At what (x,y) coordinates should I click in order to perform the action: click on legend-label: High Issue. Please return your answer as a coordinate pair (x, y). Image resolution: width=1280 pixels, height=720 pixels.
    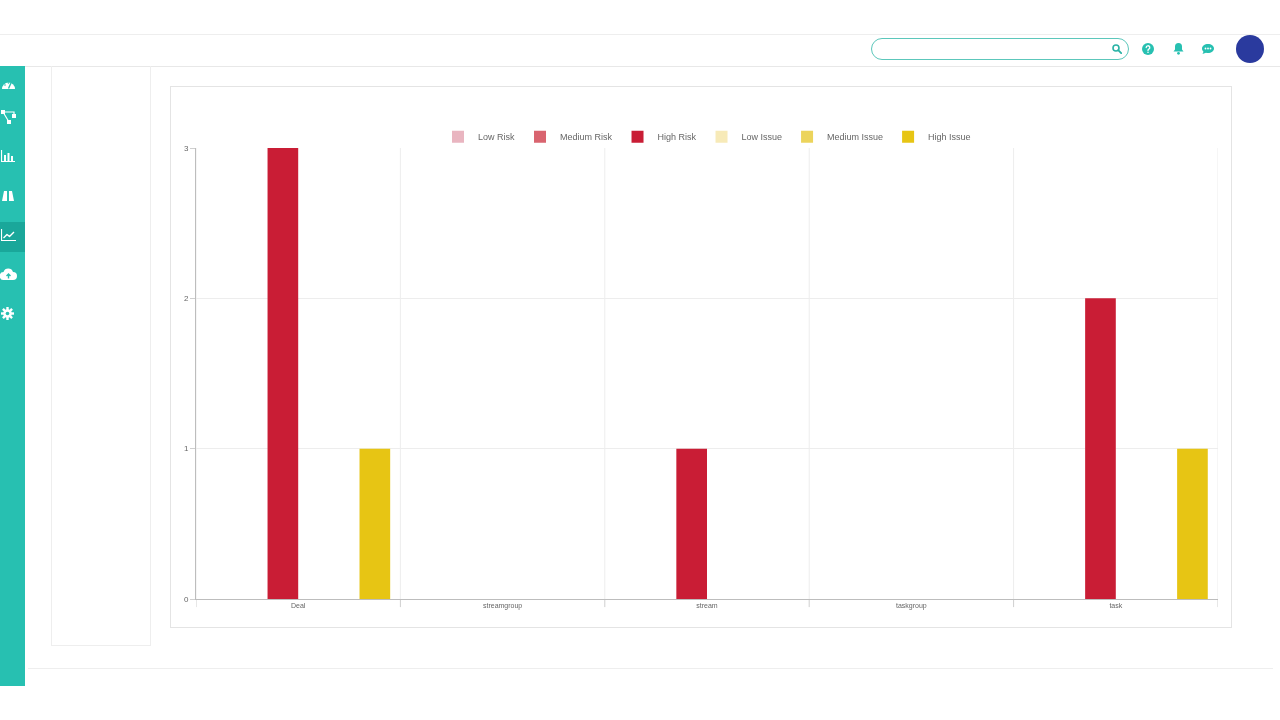
    Looking at the image, I should click on (949, 137).